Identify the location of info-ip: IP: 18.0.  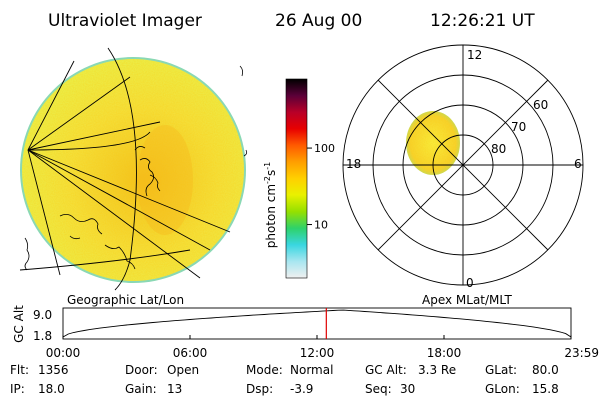
(37, 389).